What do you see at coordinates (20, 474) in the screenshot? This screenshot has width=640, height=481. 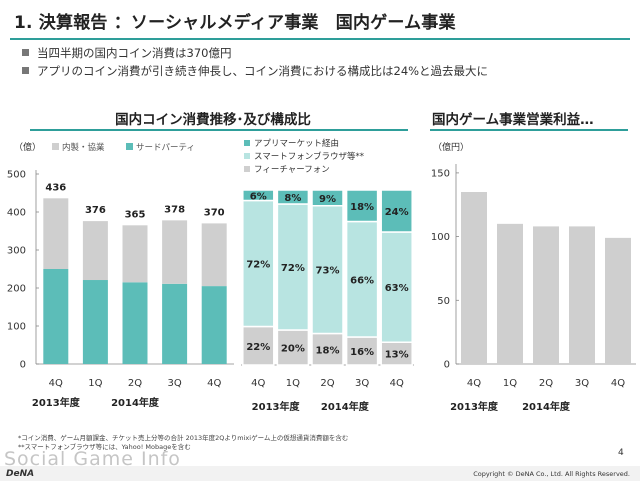 I see `dena-logo: DeNA` at bounding box center [20, 474].